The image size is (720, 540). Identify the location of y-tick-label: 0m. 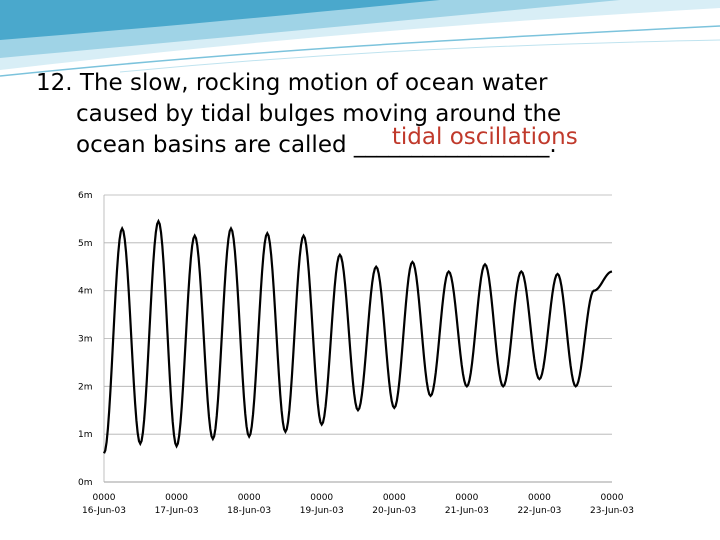
(85, 483).